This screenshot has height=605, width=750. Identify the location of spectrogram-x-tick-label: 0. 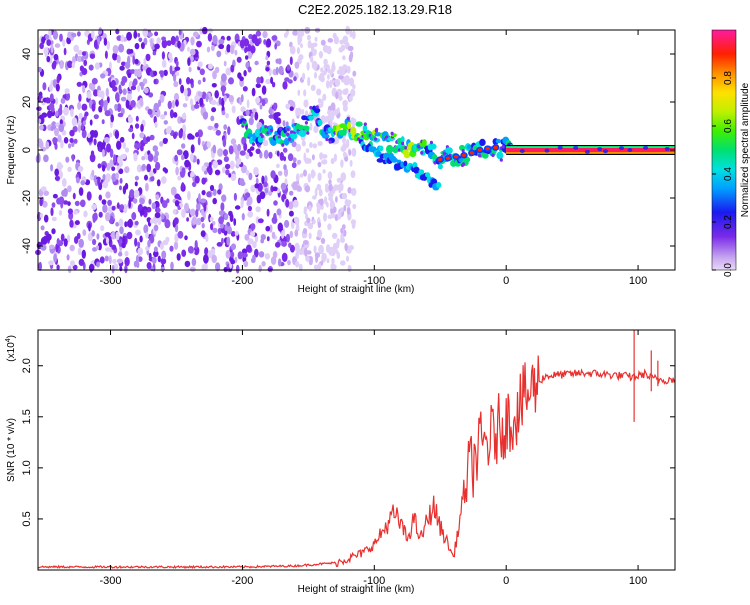
(506, 281).